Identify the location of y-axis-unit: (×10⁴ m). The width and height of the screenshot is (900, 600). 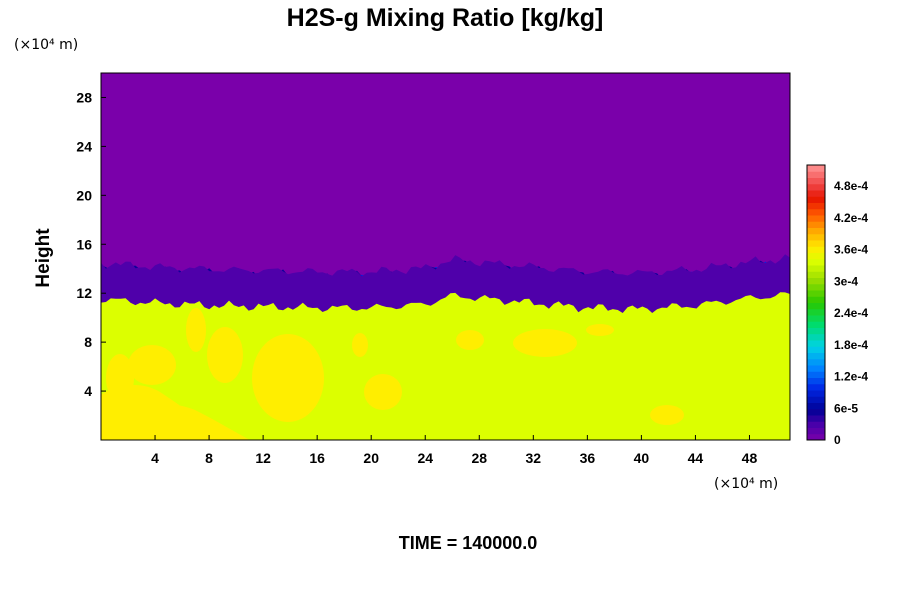
(46, 45).